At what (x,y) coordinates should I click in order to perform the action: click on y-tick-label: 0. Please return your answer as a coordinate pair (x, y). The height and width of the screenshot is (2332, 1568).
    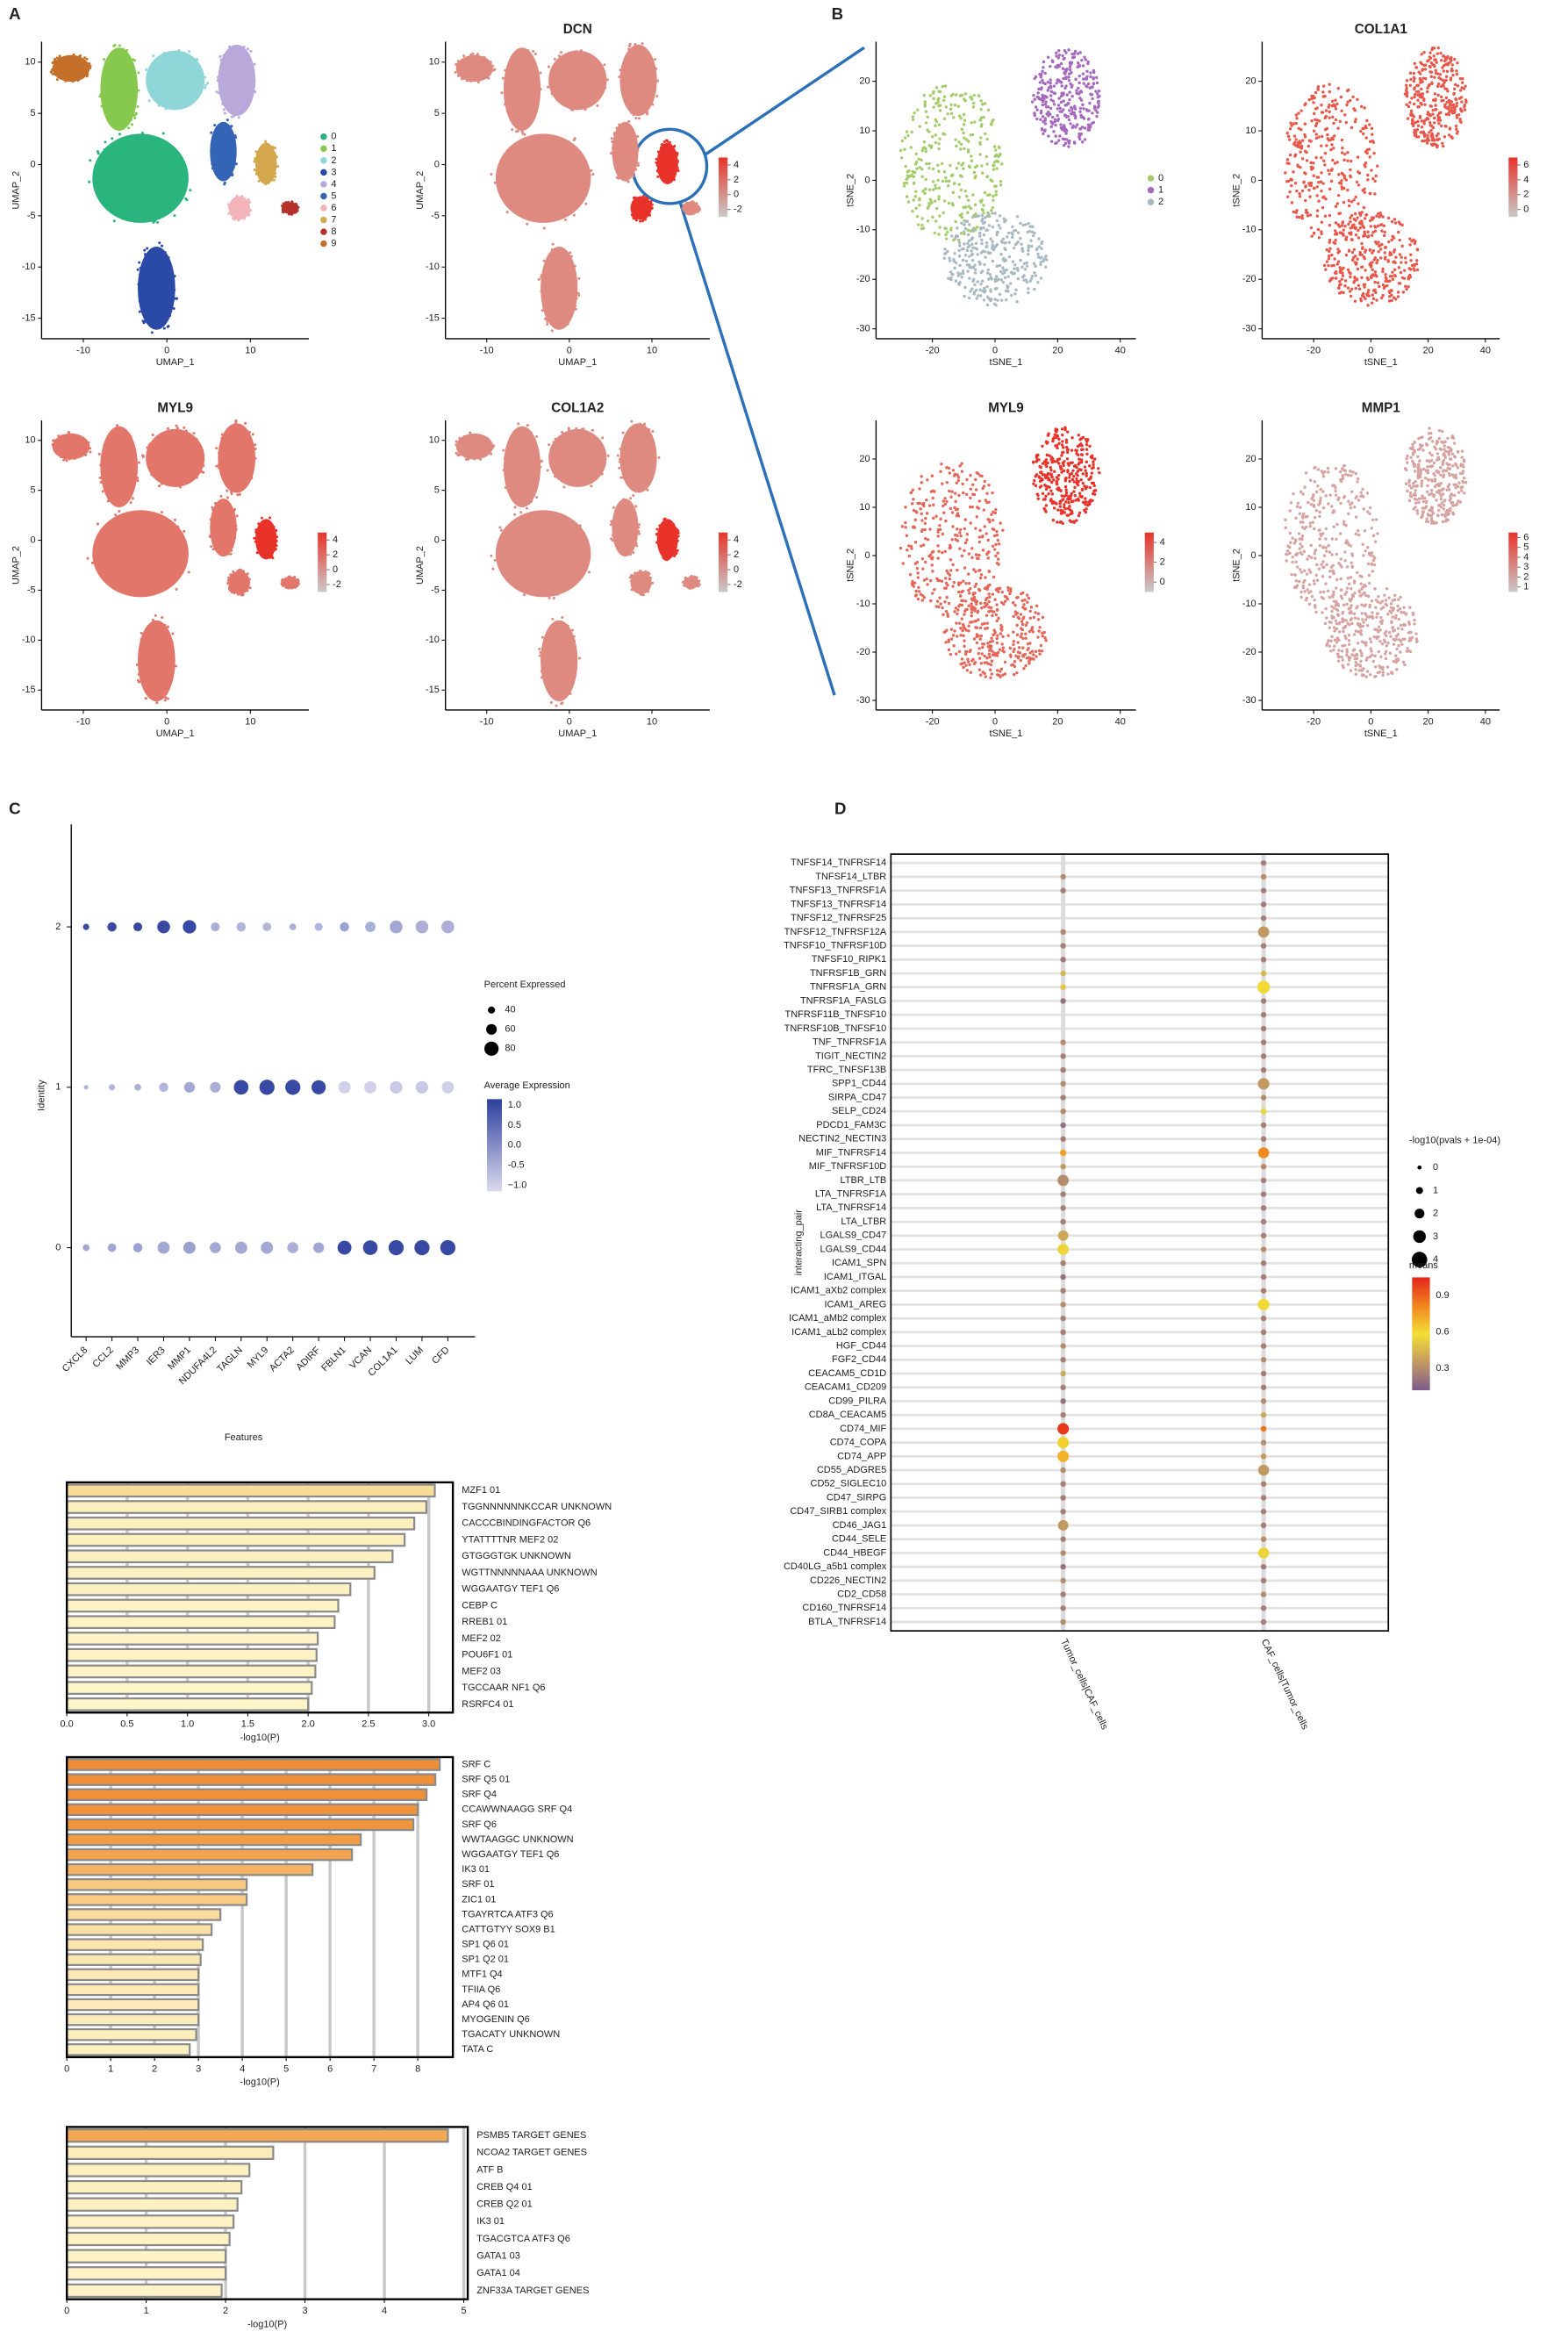
    Looking at the image, I should click on (867, 180).